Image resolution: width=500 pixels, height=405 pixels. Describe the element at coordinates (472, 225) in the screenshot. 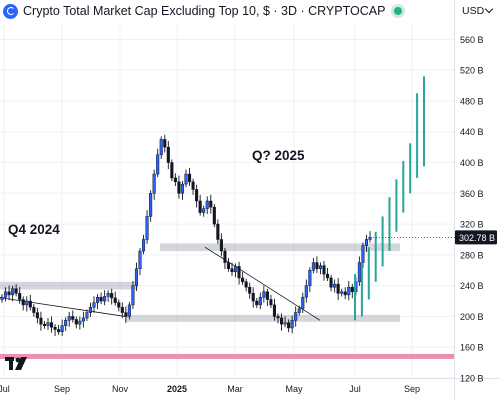

I see `price-tick-label: 320 B` at that location.